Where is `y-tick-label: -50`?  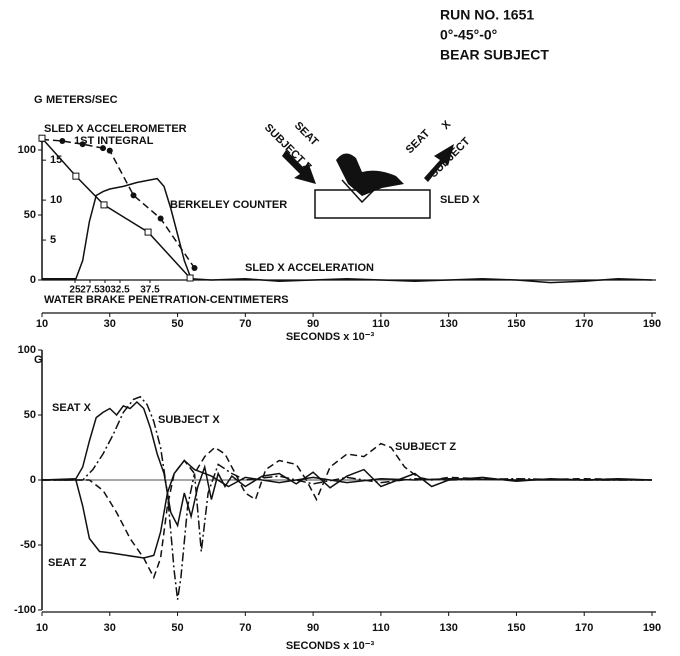
y-tick-label: -50 is located at coordinates (28, 545).